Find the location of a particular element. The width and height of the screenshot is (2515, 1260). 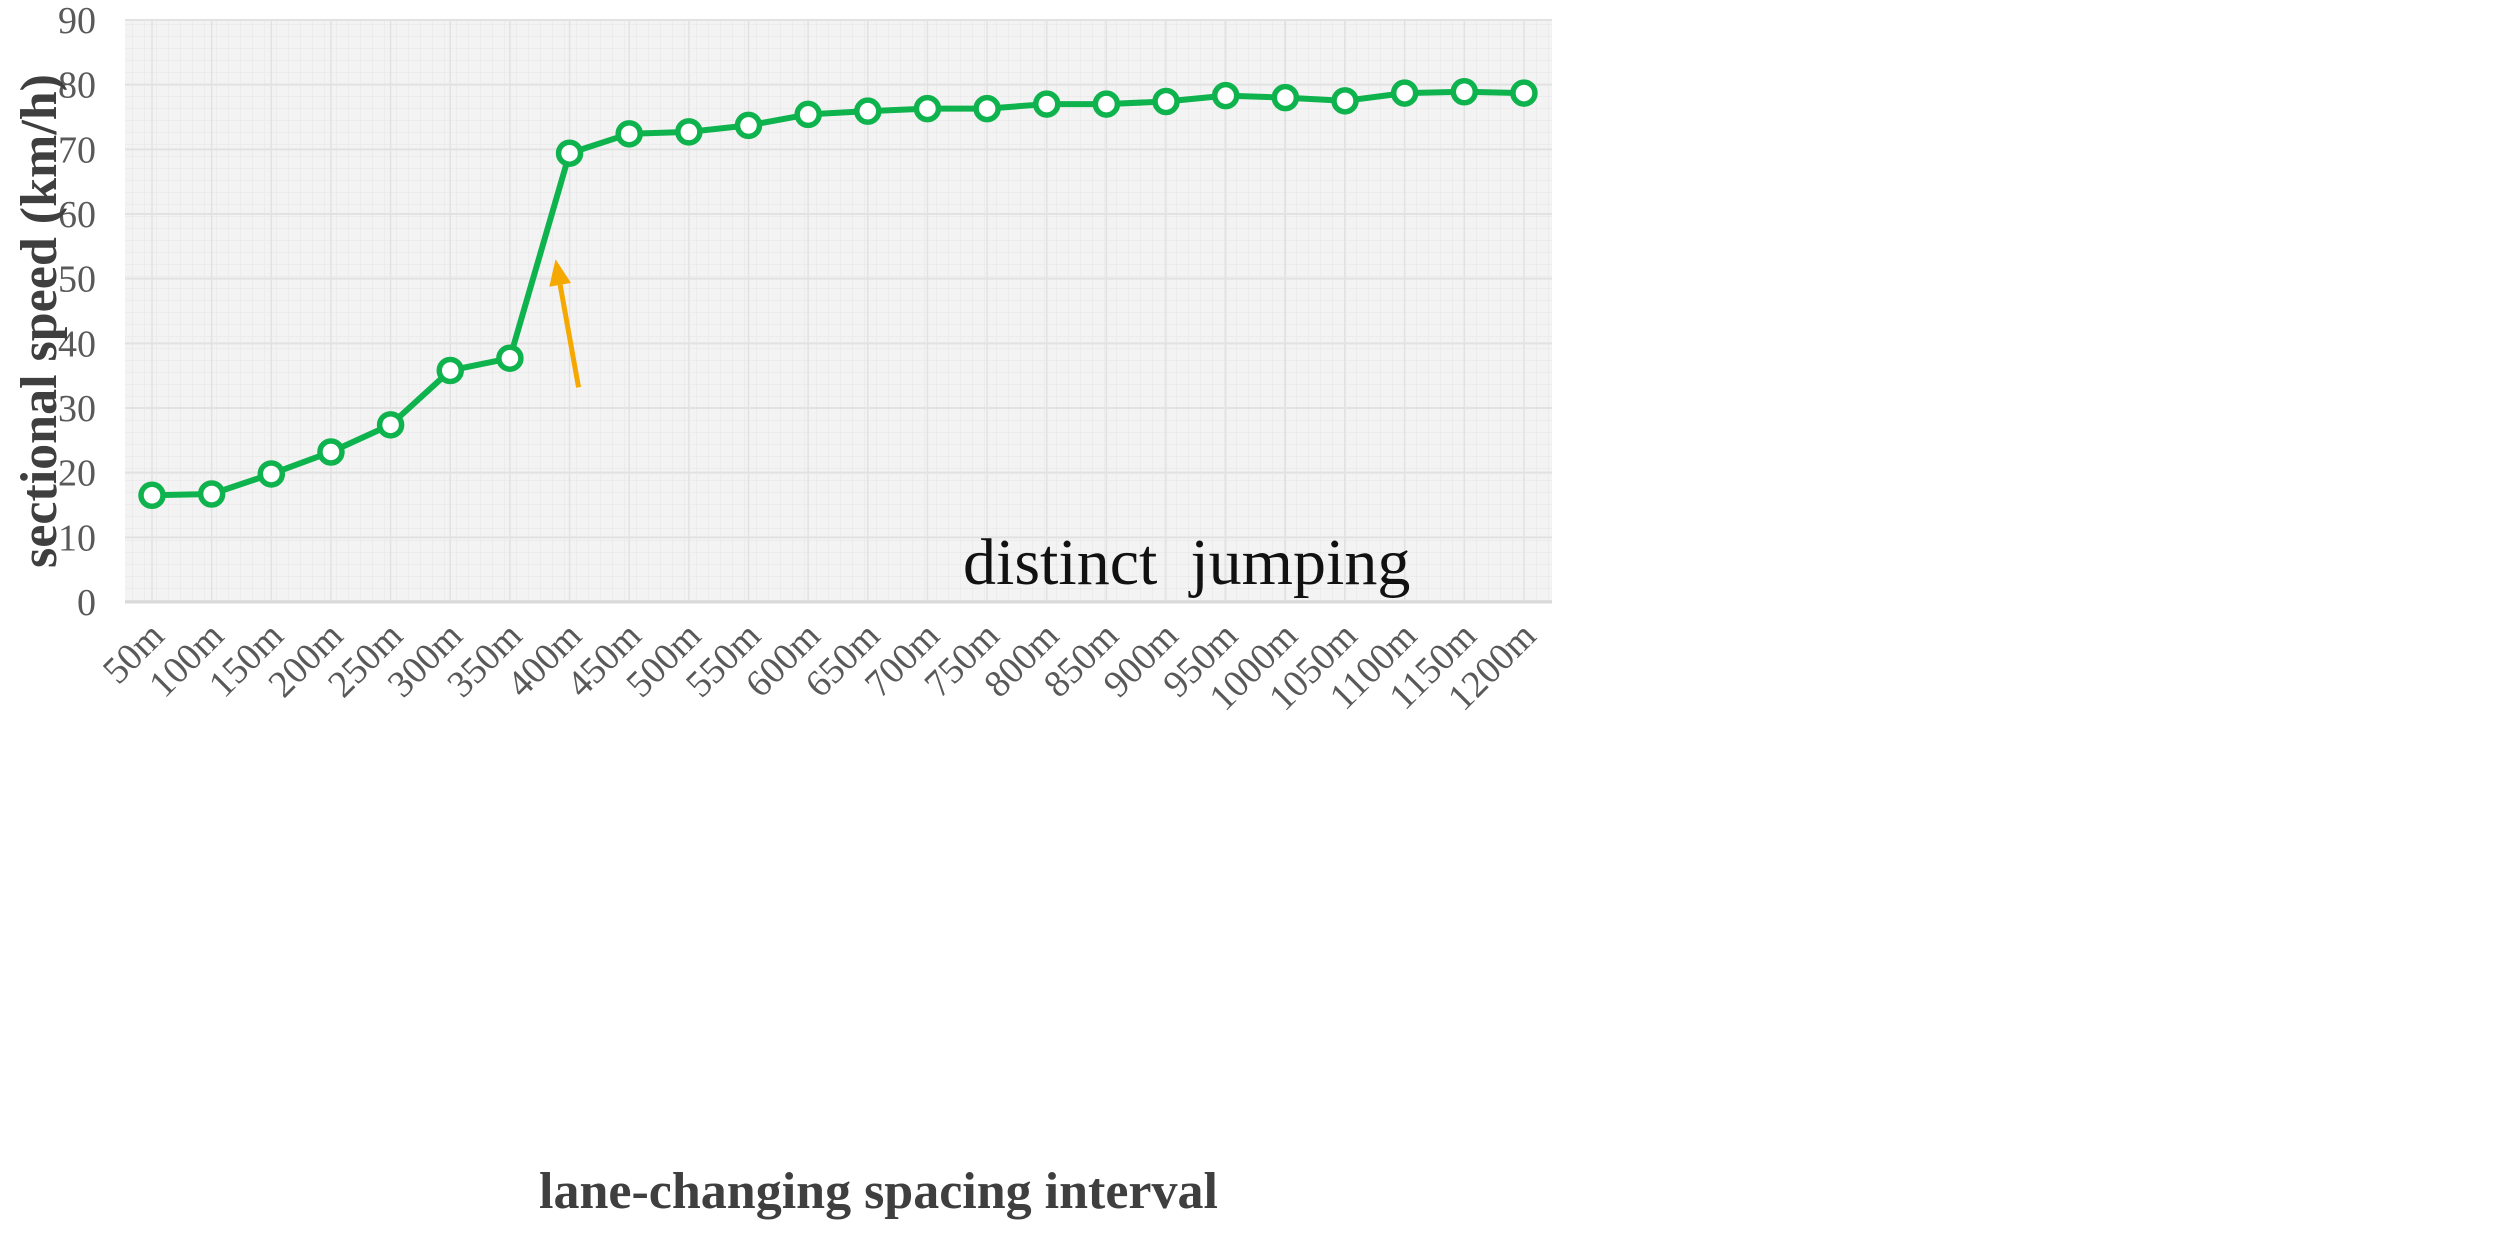

y-tick-label: 30 is located at coordinates (77, 409).